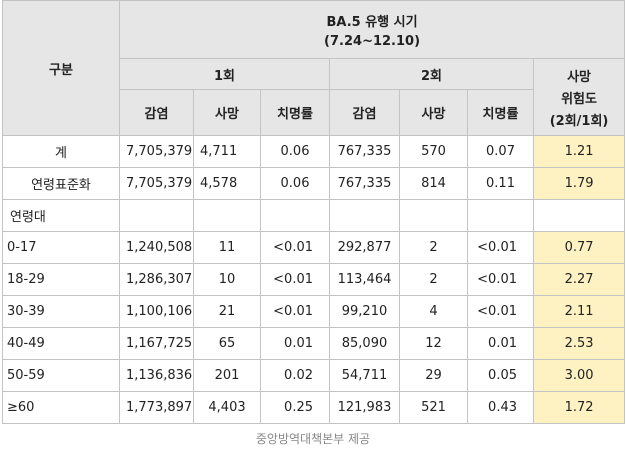 The height and width of the screenshot is (461, 626). I want to click on title-line1: BA.5 유행 시기, so click(372, 22).